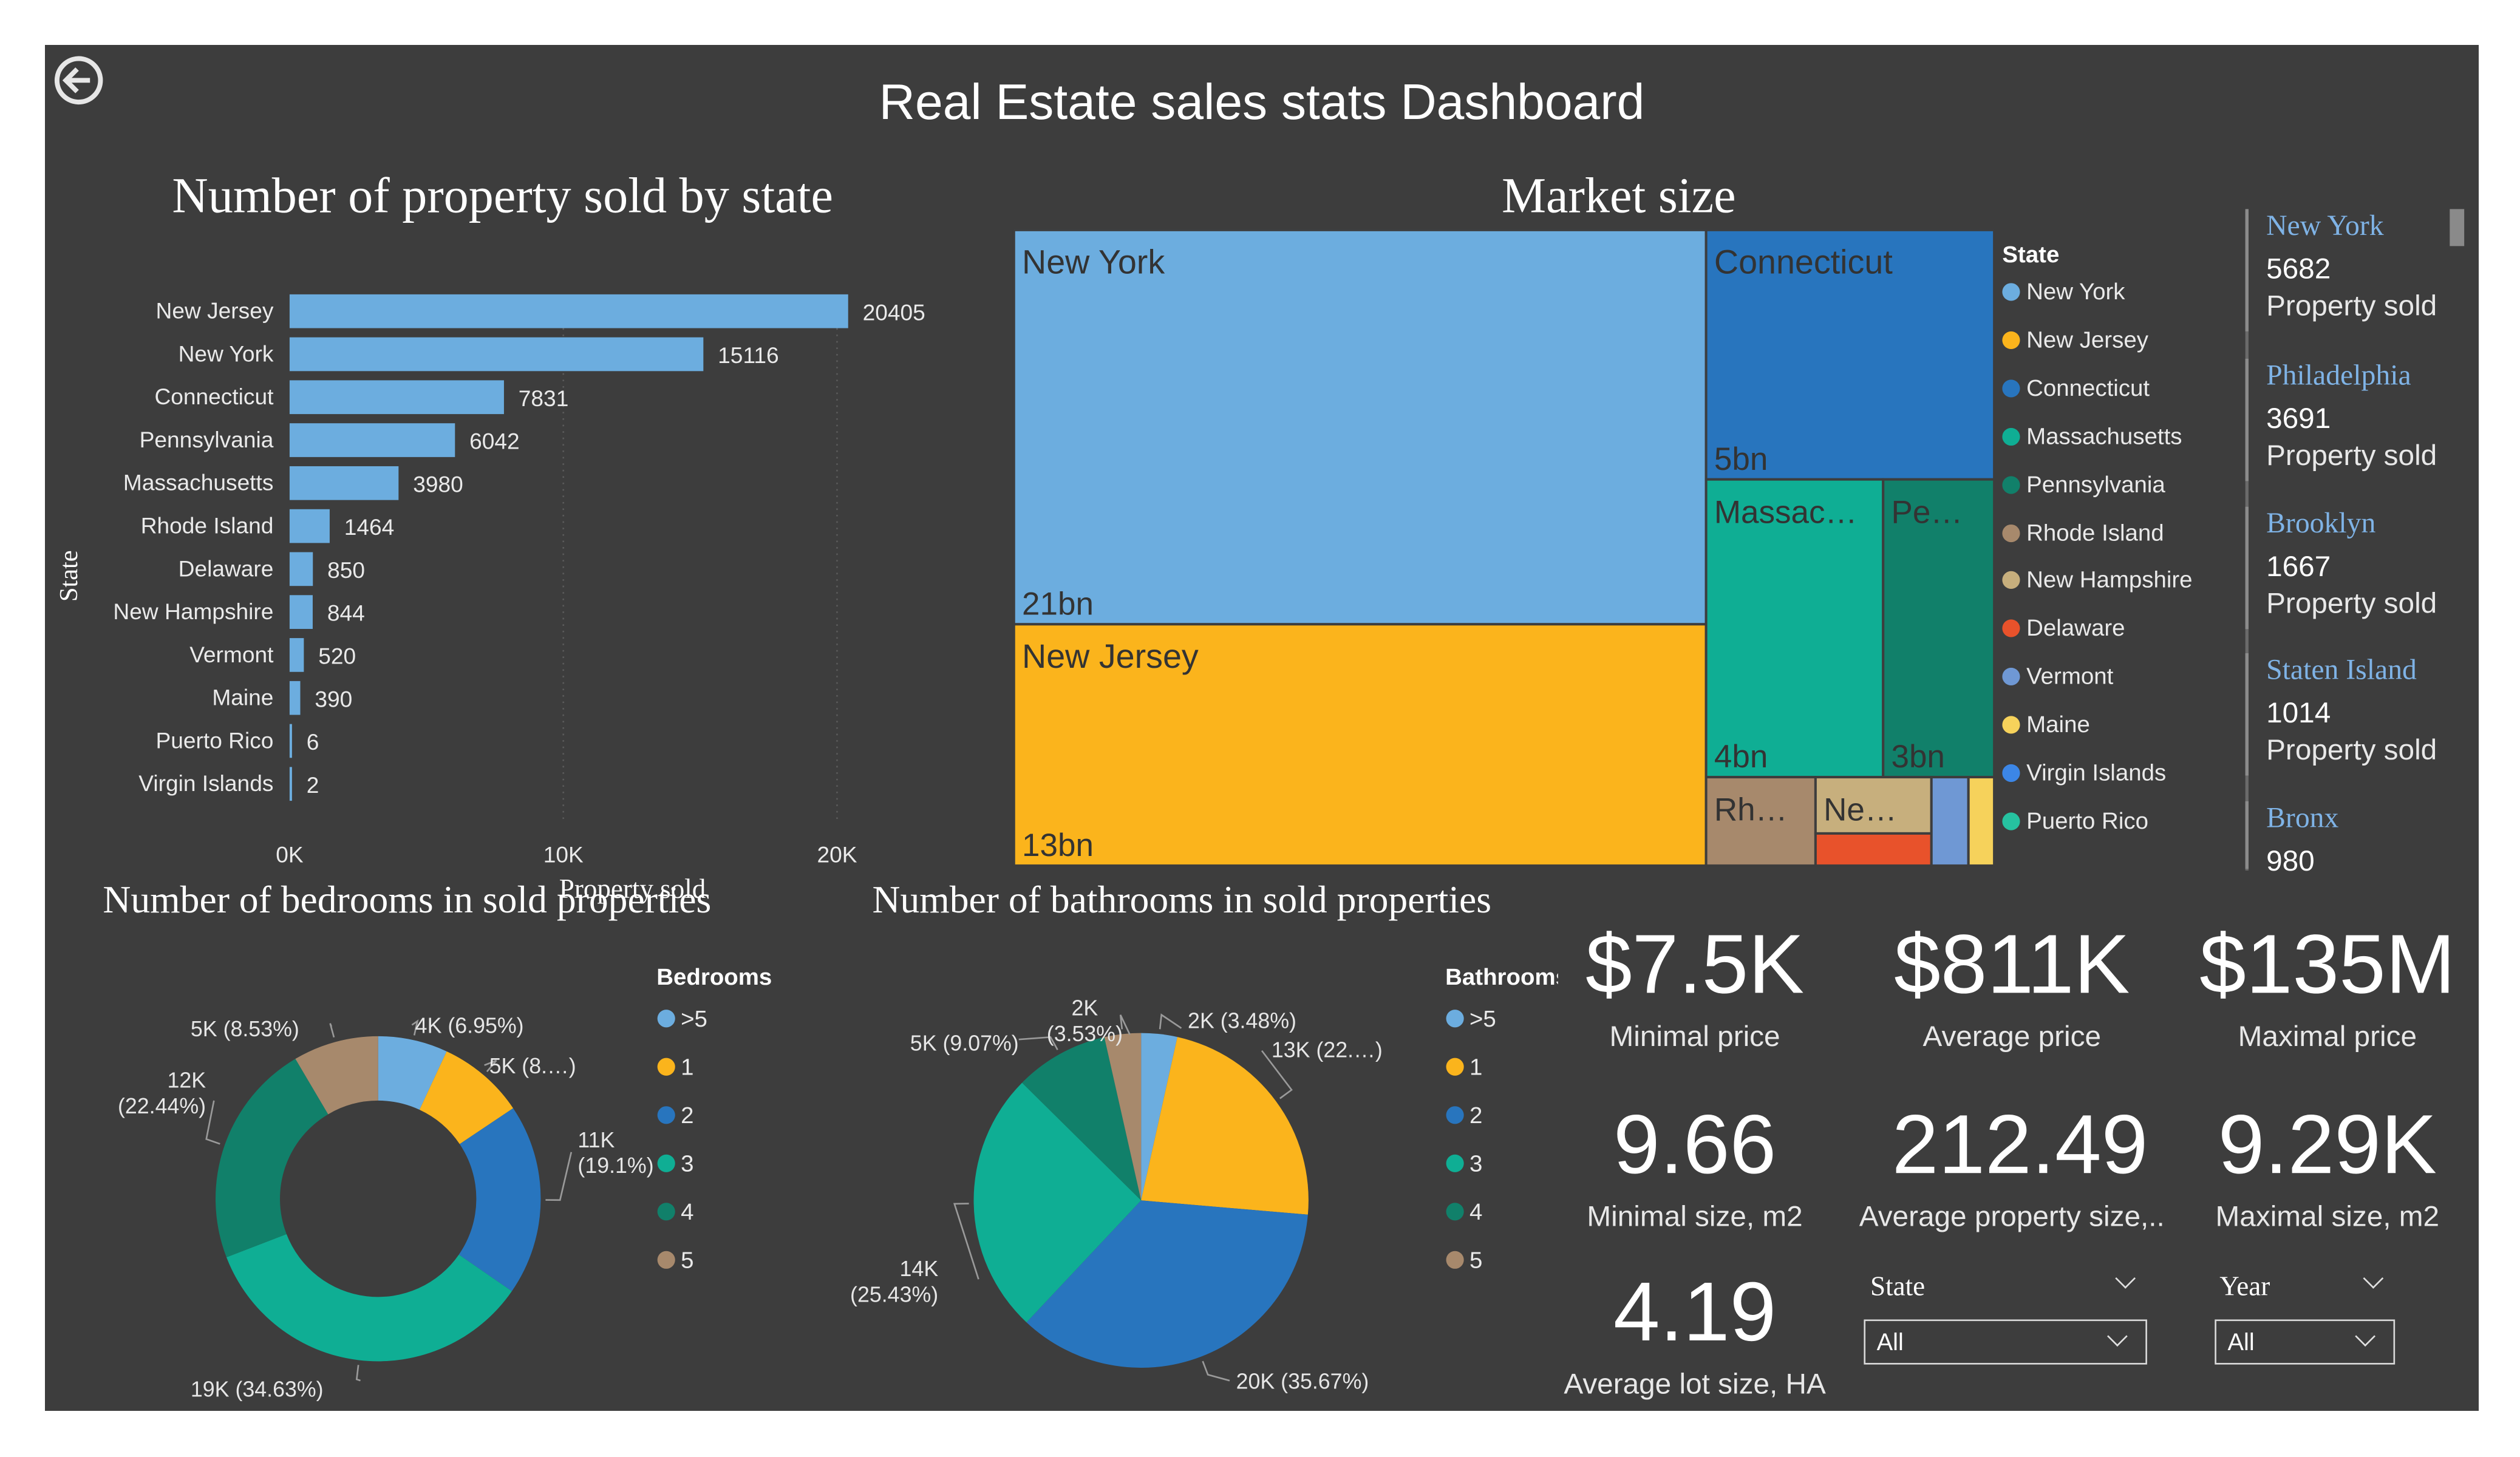  What do you see at coordinates (2046, 726) in the screenshot?
I see `legend-item-maine: Maine` at bounding box center [2046, 726].